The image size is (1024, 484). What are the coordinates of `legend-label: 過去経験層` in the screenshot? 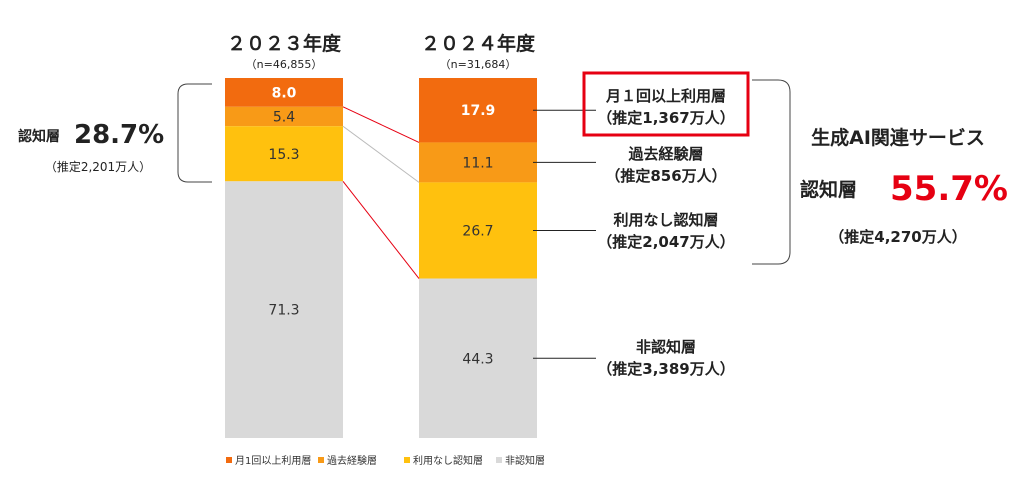 It's located at (352, 460).